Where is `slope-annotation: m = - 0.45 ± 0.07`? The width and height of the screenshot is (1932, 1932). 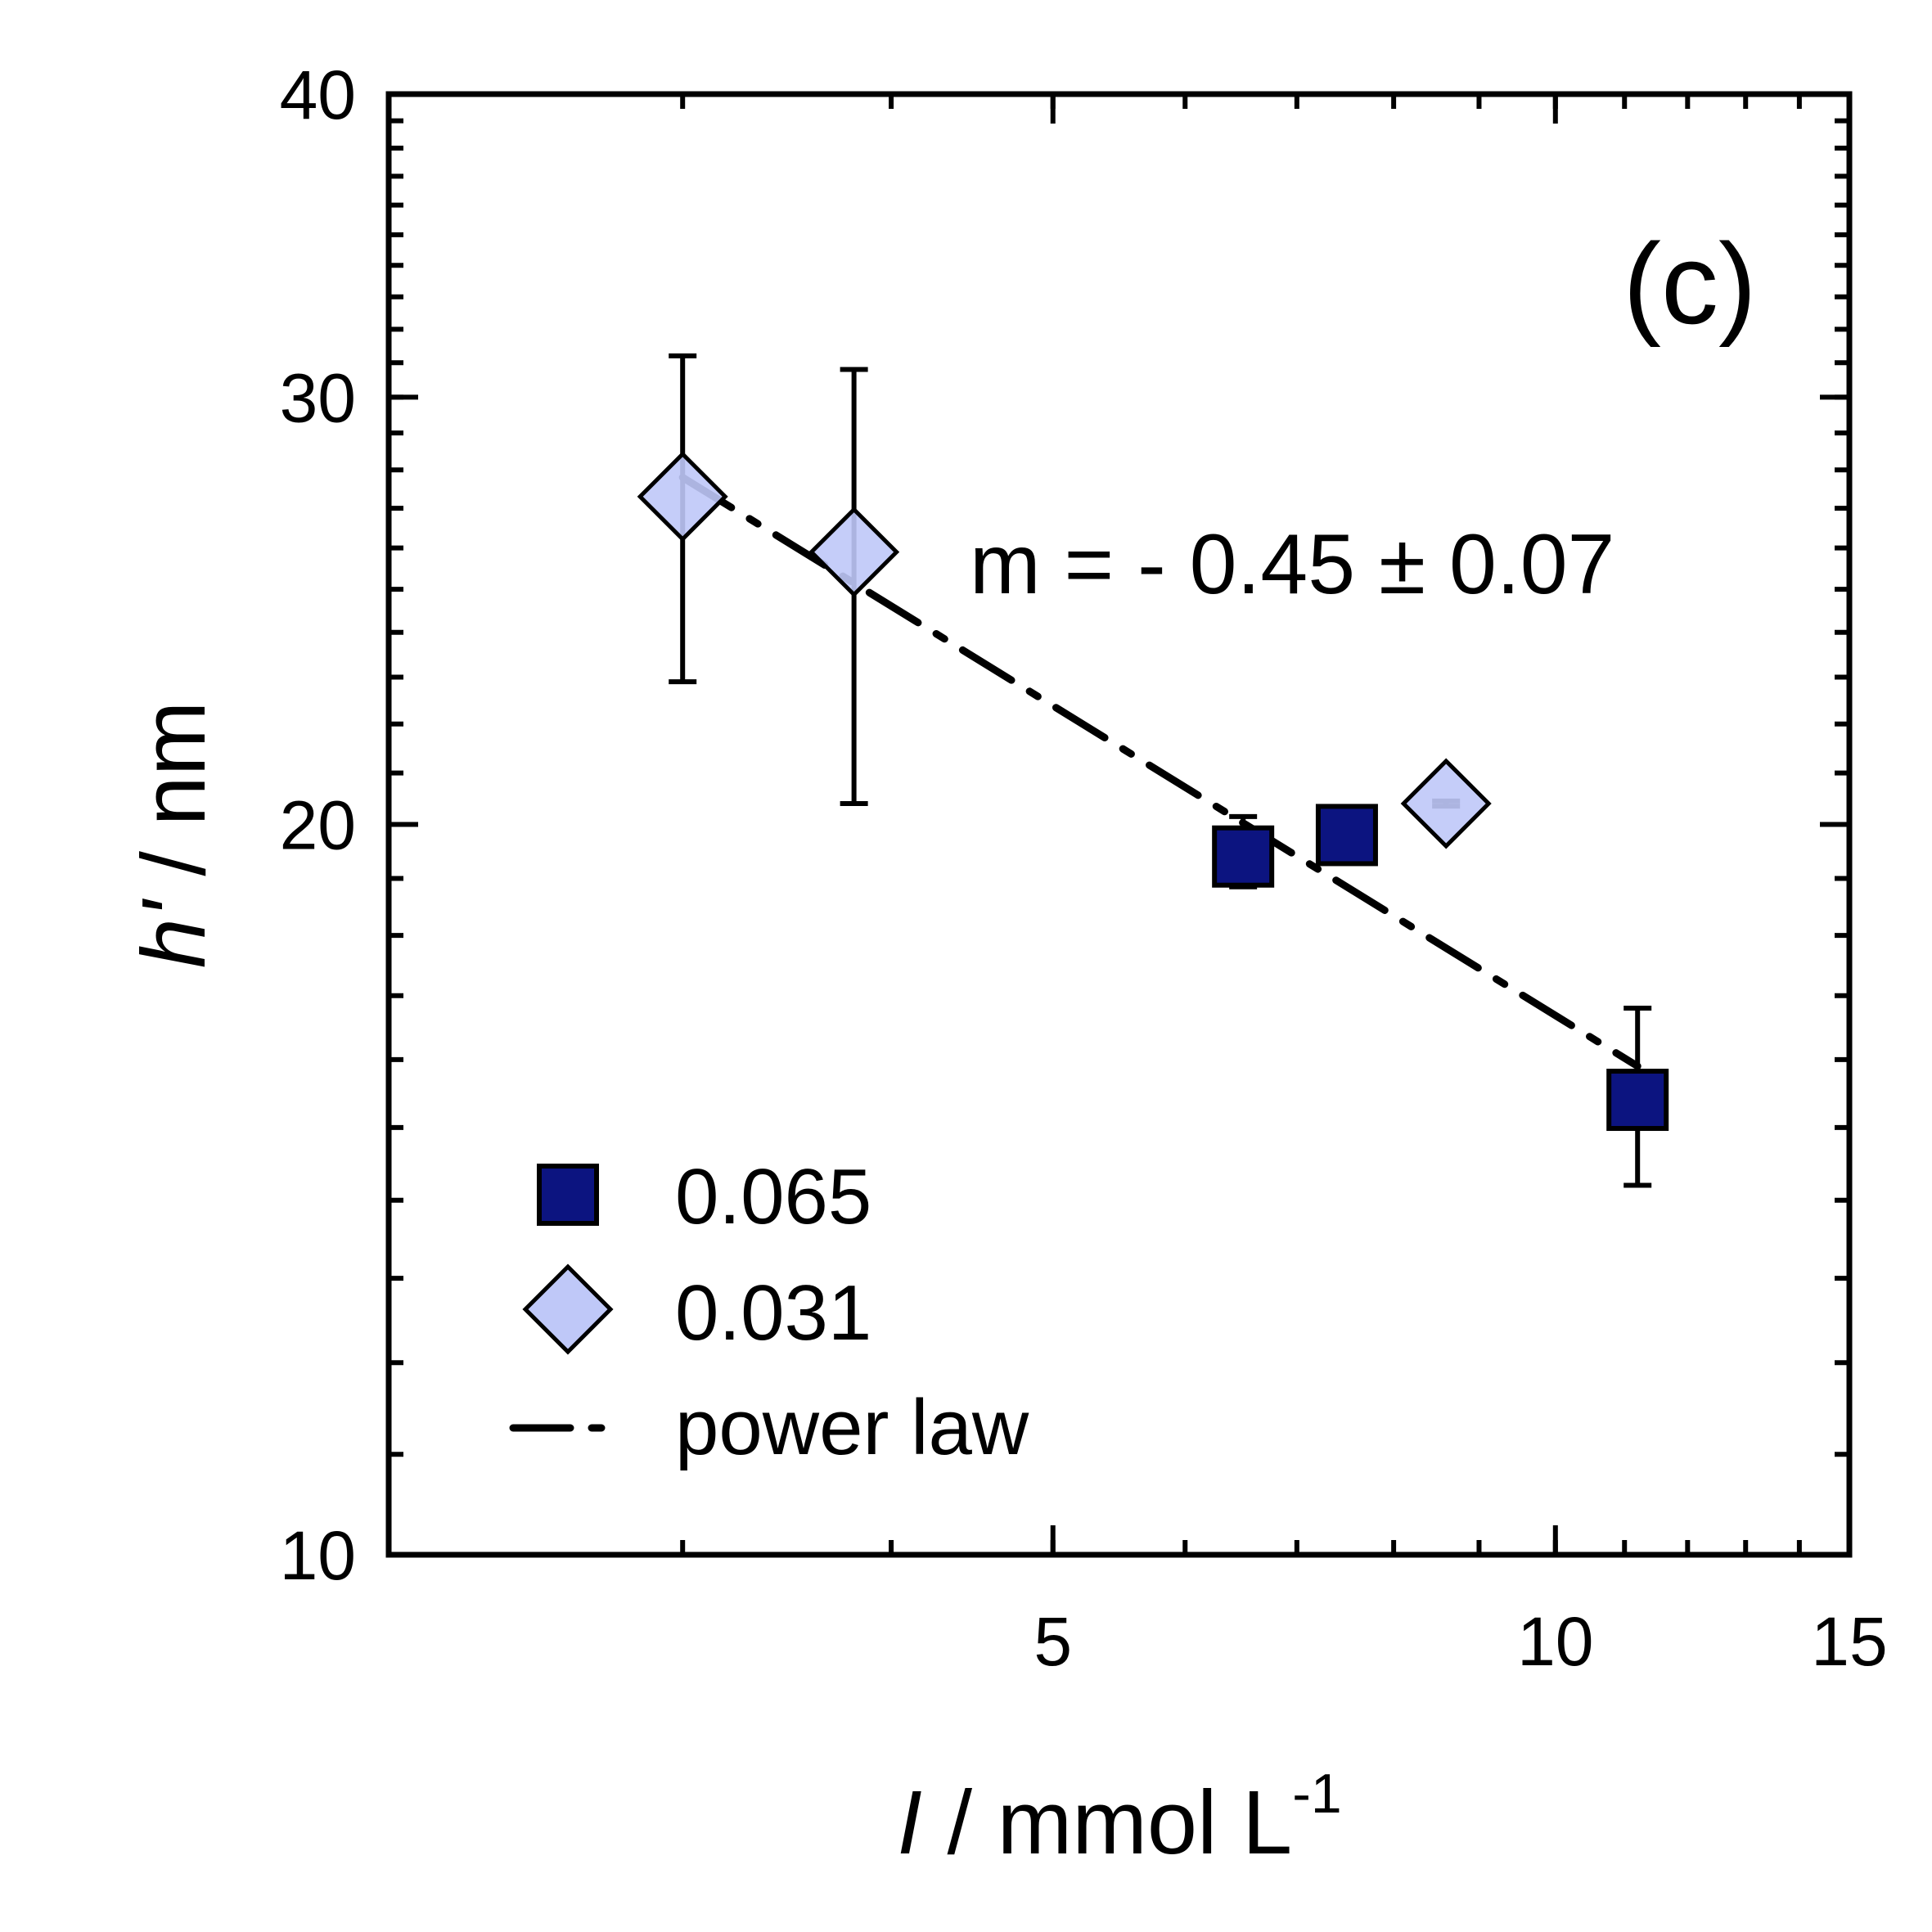 slope-annotation: m = - 0.45 ± 0.07 is located at coordinates (1292, 564).